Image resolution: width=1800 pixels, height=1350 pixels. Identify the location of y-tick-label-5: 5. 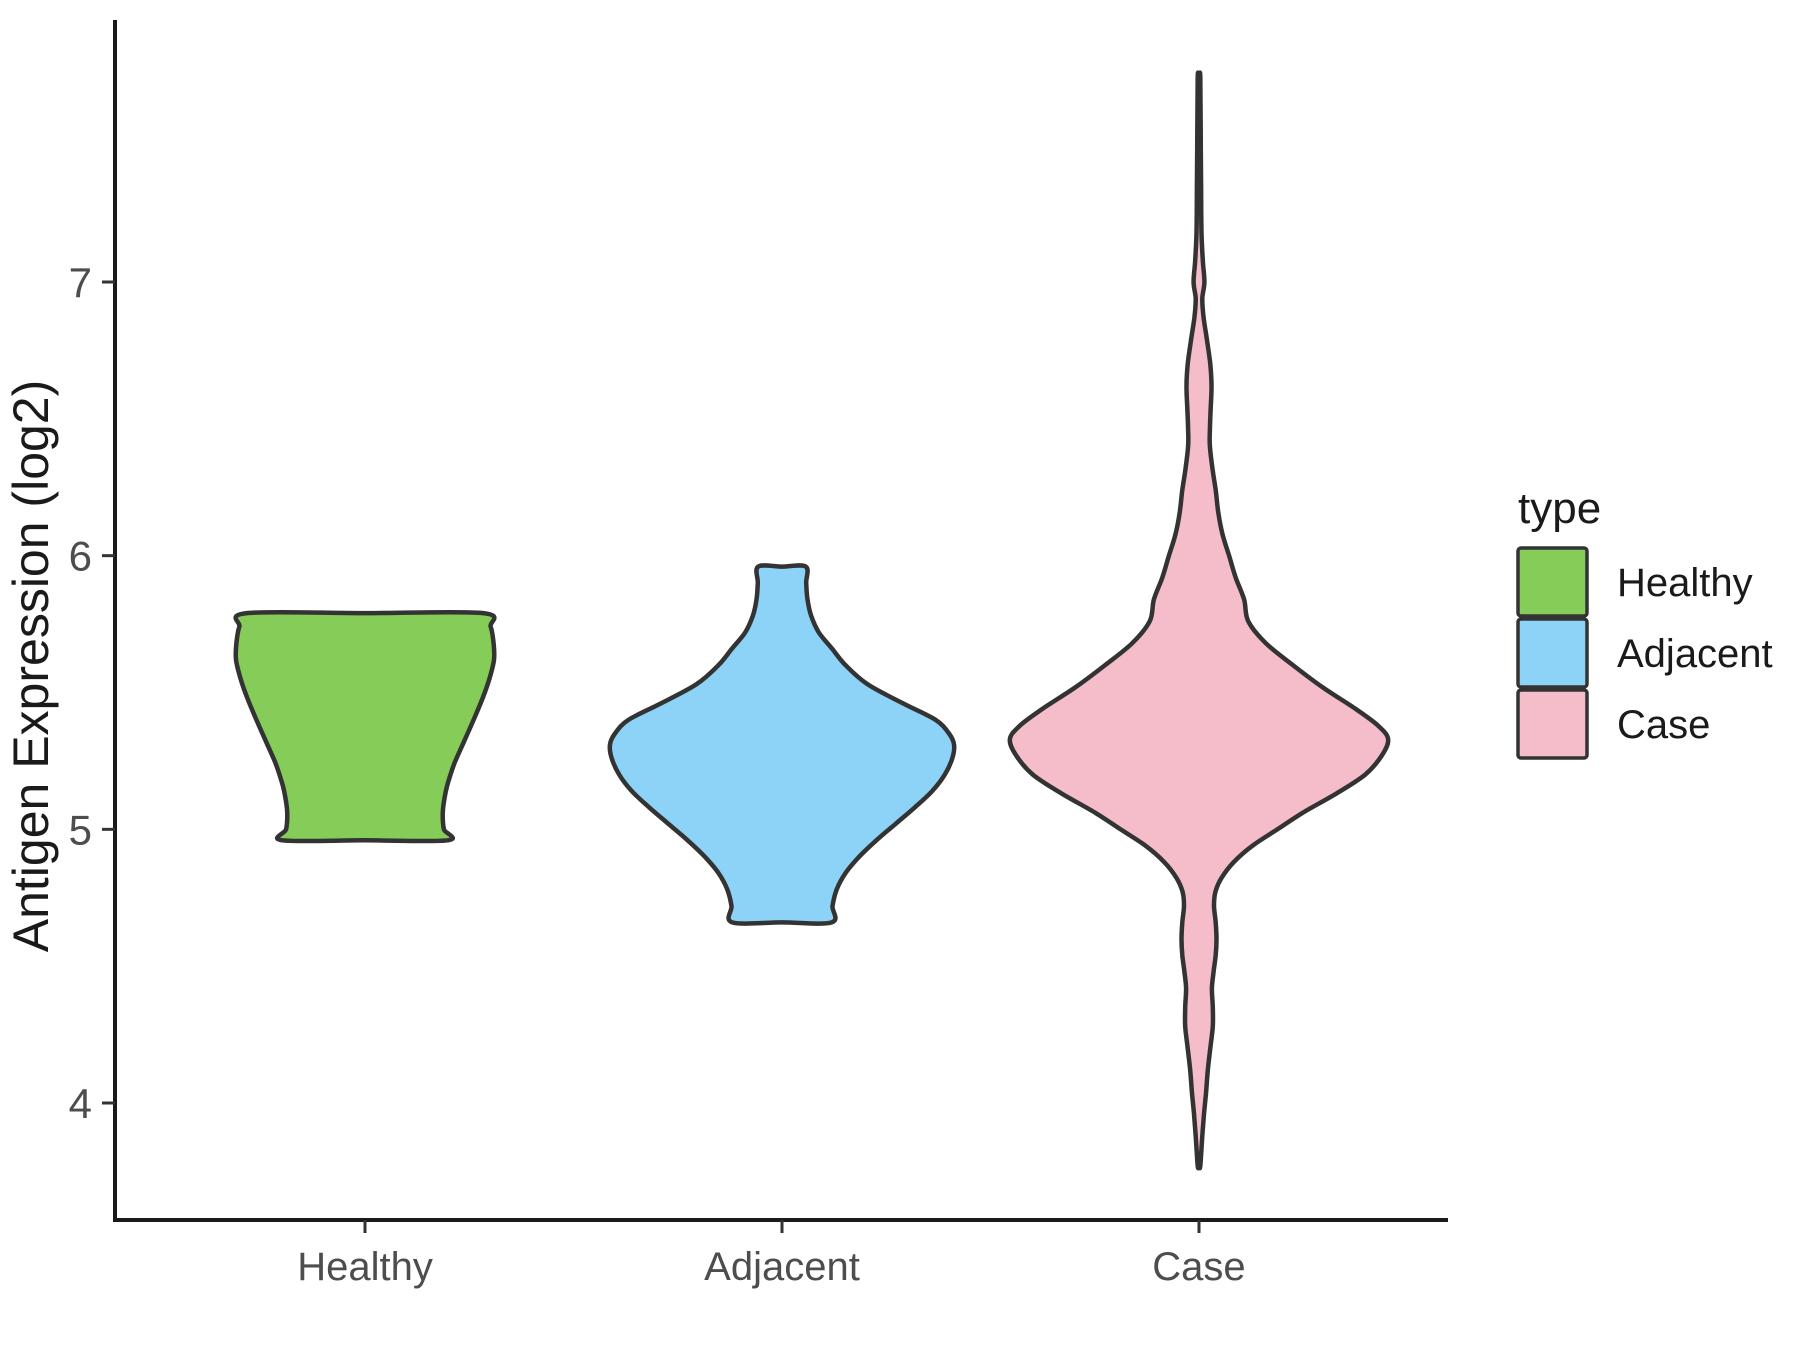
(80, 829).